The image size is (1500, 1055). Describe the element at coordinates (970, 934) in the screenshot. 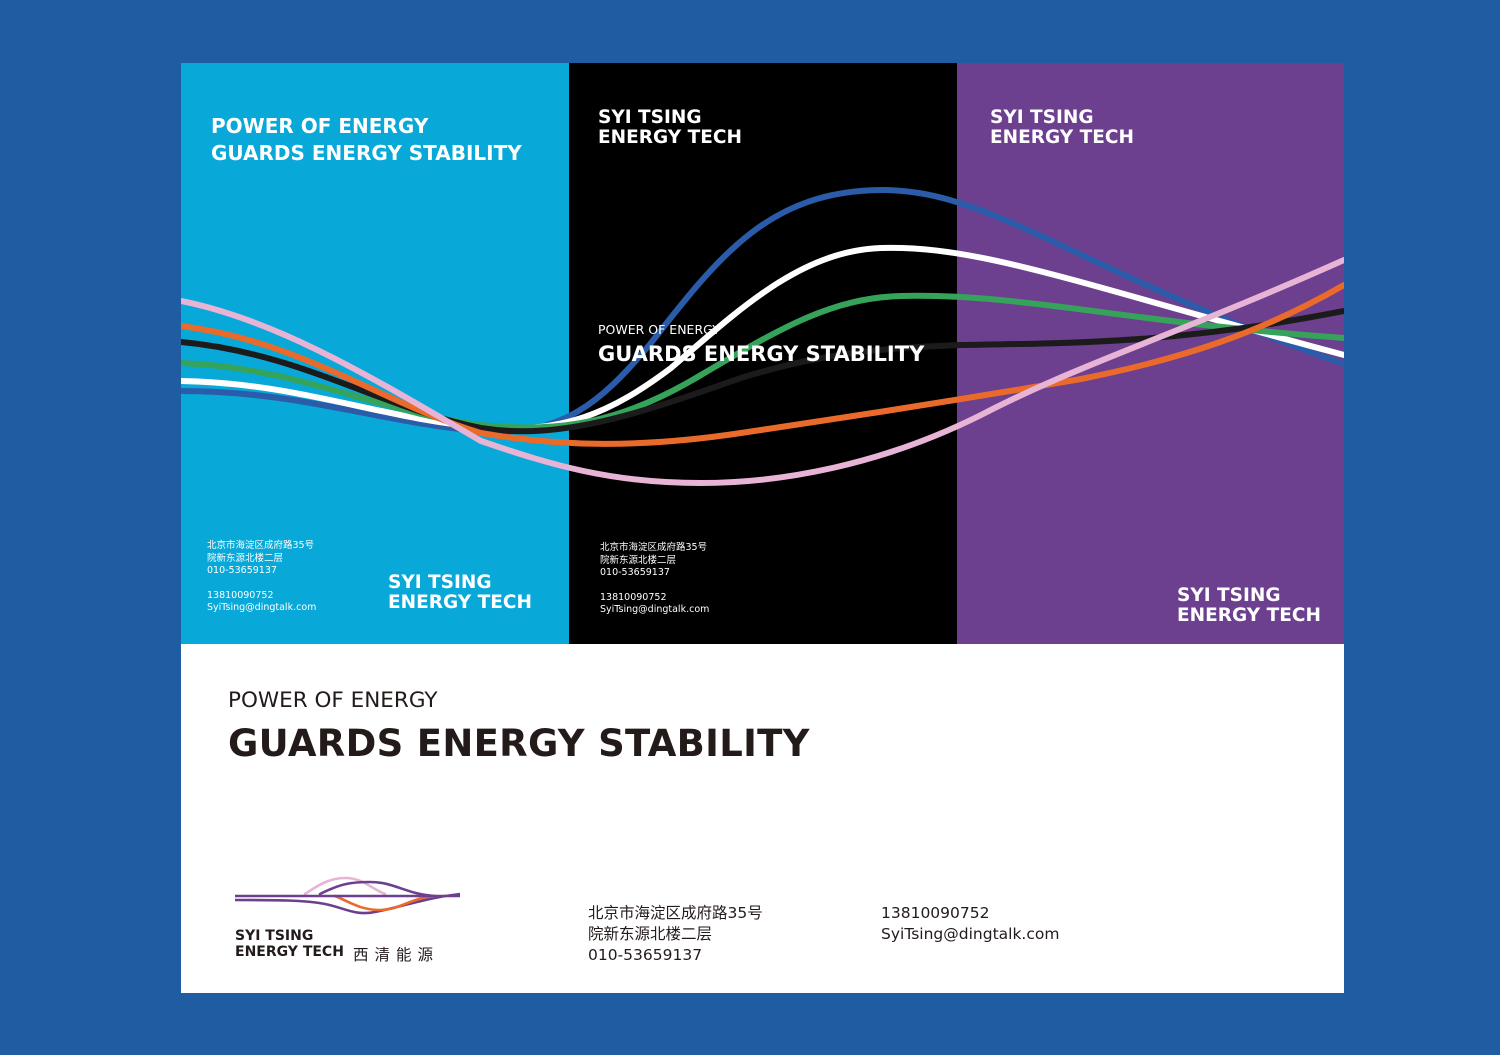

I see `footer-email: SyiTsing@dingtalk.com` at that location.